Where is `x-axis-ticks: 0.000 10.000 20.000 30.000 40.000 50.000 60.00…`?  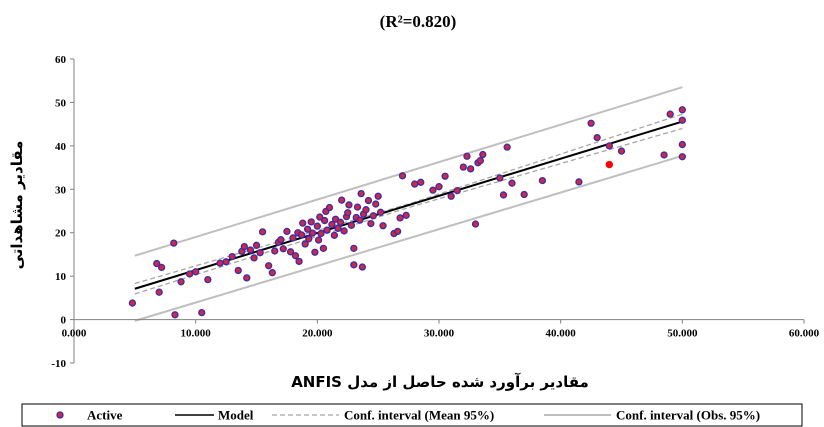 x-axis-ticks: 0.000 10.000 20.000 30.000 40.000 50.000 60.00… is located at coordinates (441, 329).